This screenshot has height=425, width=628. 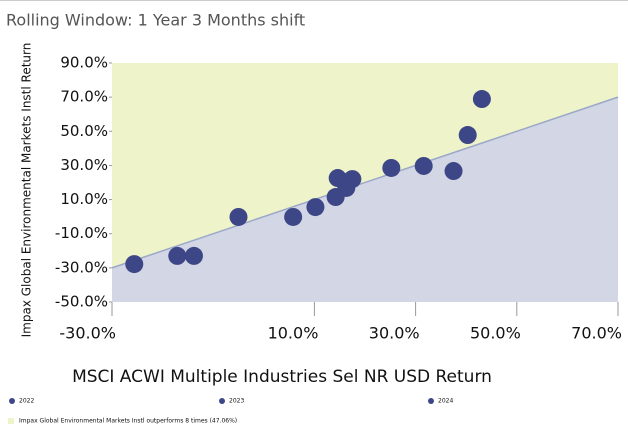 I want to click on y-tick-label: 50.0%, so click(x=84, y=131).